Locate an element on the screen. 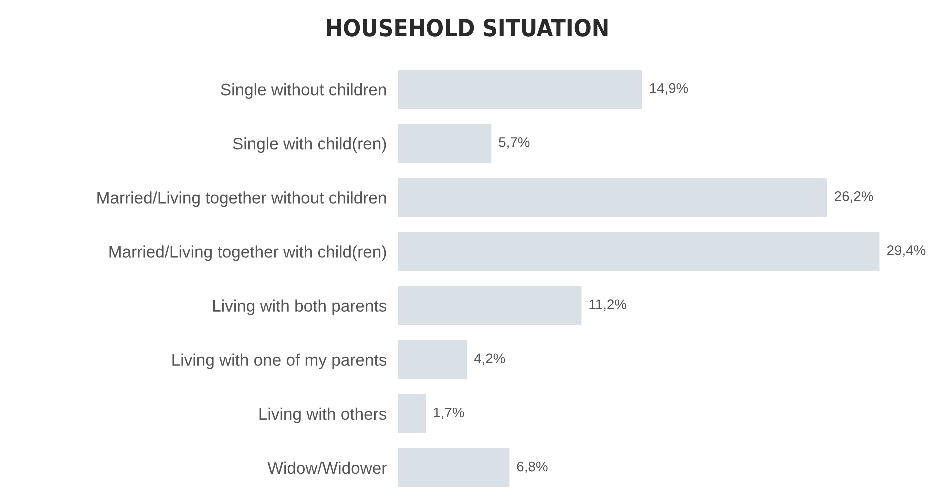  y-tick-label: Married/Living together without children is located at coordinates (242, 200).